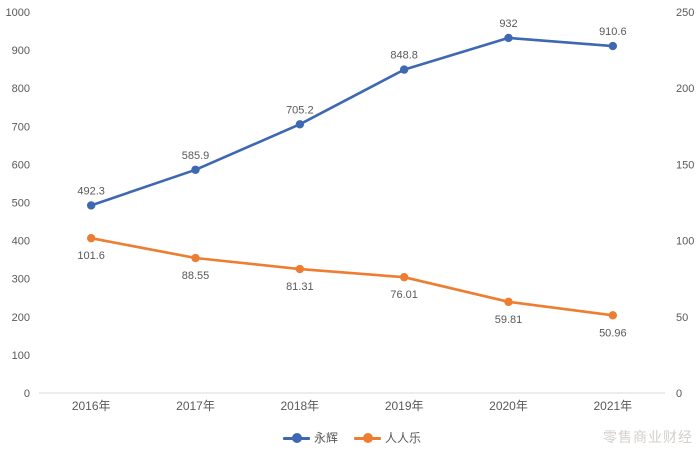 Image resolution: width=700 pixels, height=451 pixels. Describe the element at coordinates (21, 165) in the screenshot. I see `left-axis-tick-label: 600` at that location.